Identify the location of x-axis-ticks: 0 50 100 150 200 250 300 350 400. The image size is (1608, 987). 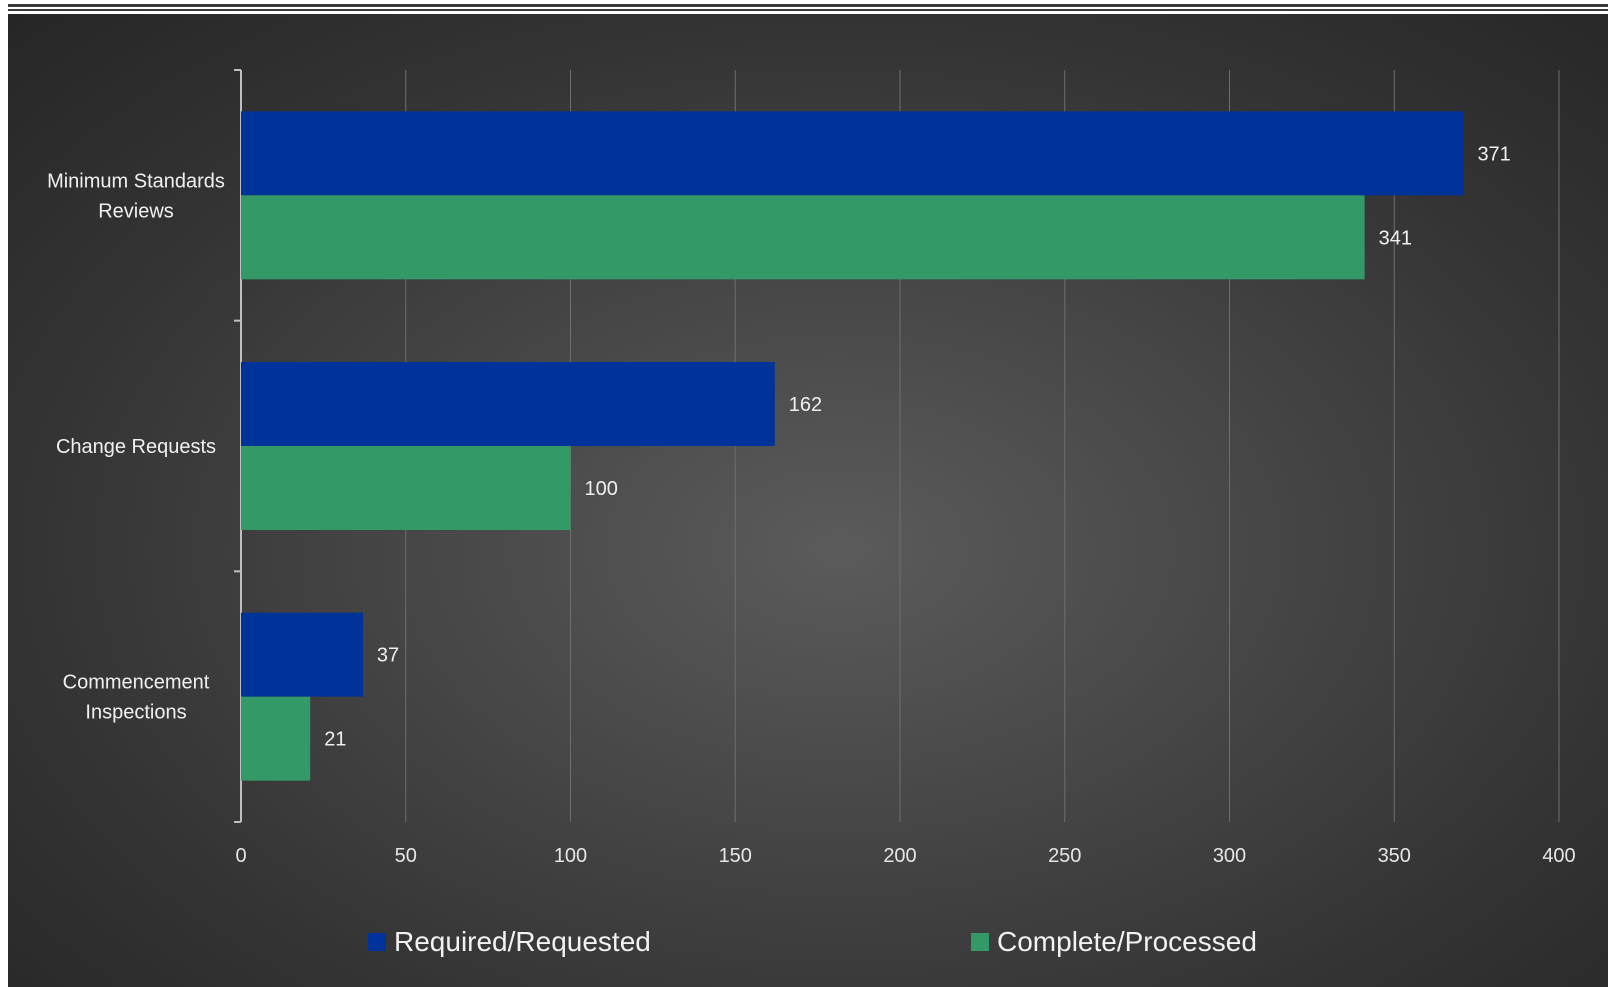
(905, 856).